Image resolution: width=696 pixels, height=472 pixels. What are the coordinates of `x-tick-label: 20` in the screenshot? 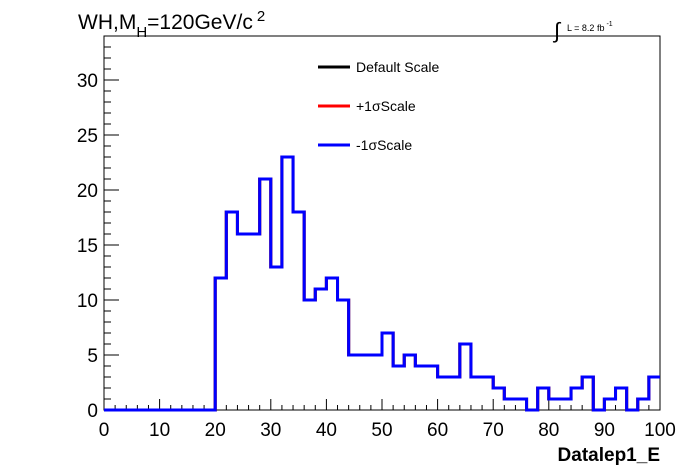 It's located at (215, 430).